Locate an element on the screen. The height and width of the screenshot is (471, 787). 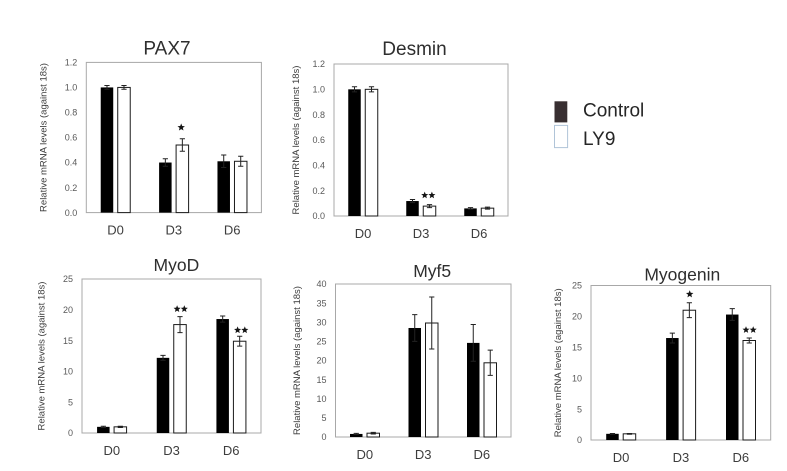
svg-text: 40 is located at coordinates (321, 284).